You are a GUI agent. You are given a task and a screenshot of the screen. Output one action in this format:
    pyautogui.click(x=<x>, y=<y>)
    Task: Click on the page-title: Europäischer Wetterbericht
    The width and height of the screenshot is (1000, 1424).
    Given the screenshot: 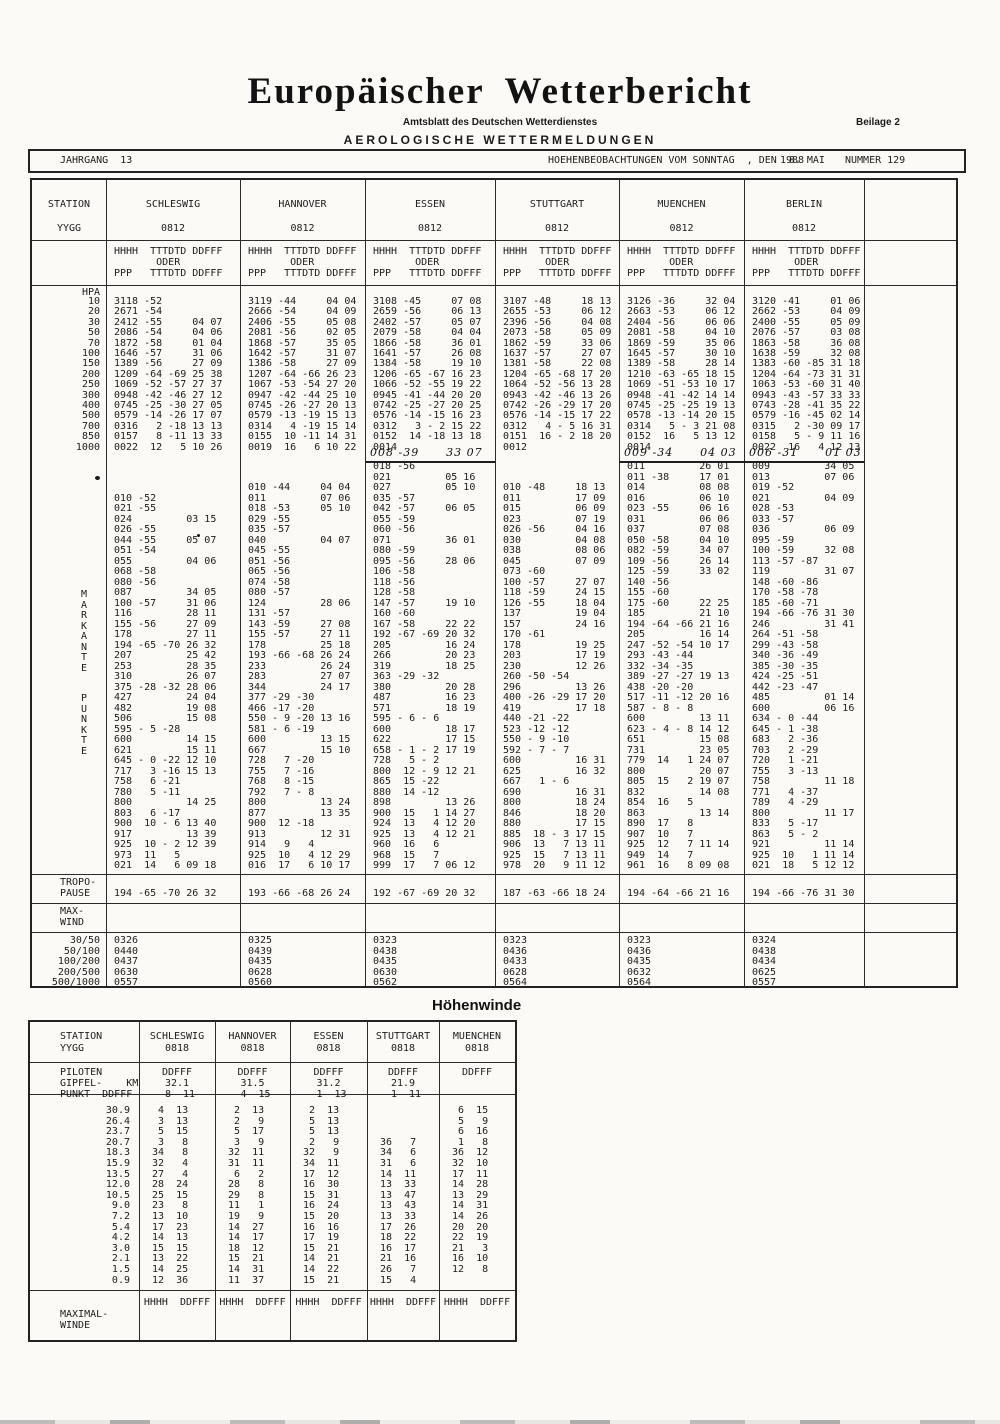 What is the action you would take?
    pyautogui.click(x=500, y=91)
    